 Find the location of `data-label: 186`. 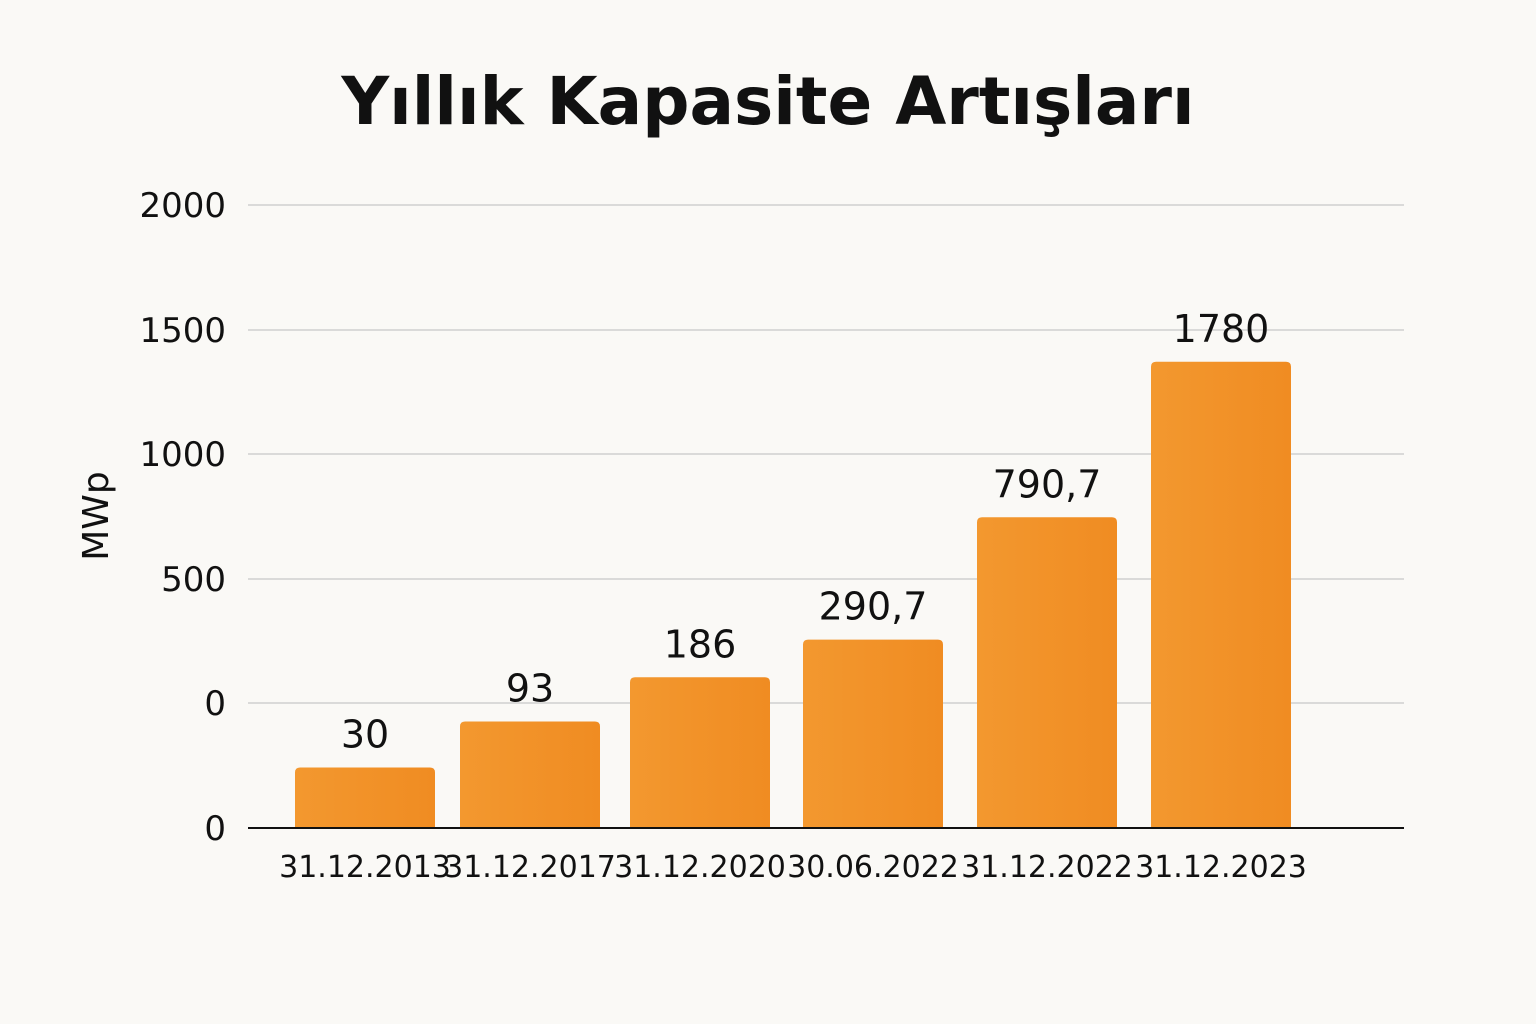

data-label: 186 is located at coordinates (700, 644).